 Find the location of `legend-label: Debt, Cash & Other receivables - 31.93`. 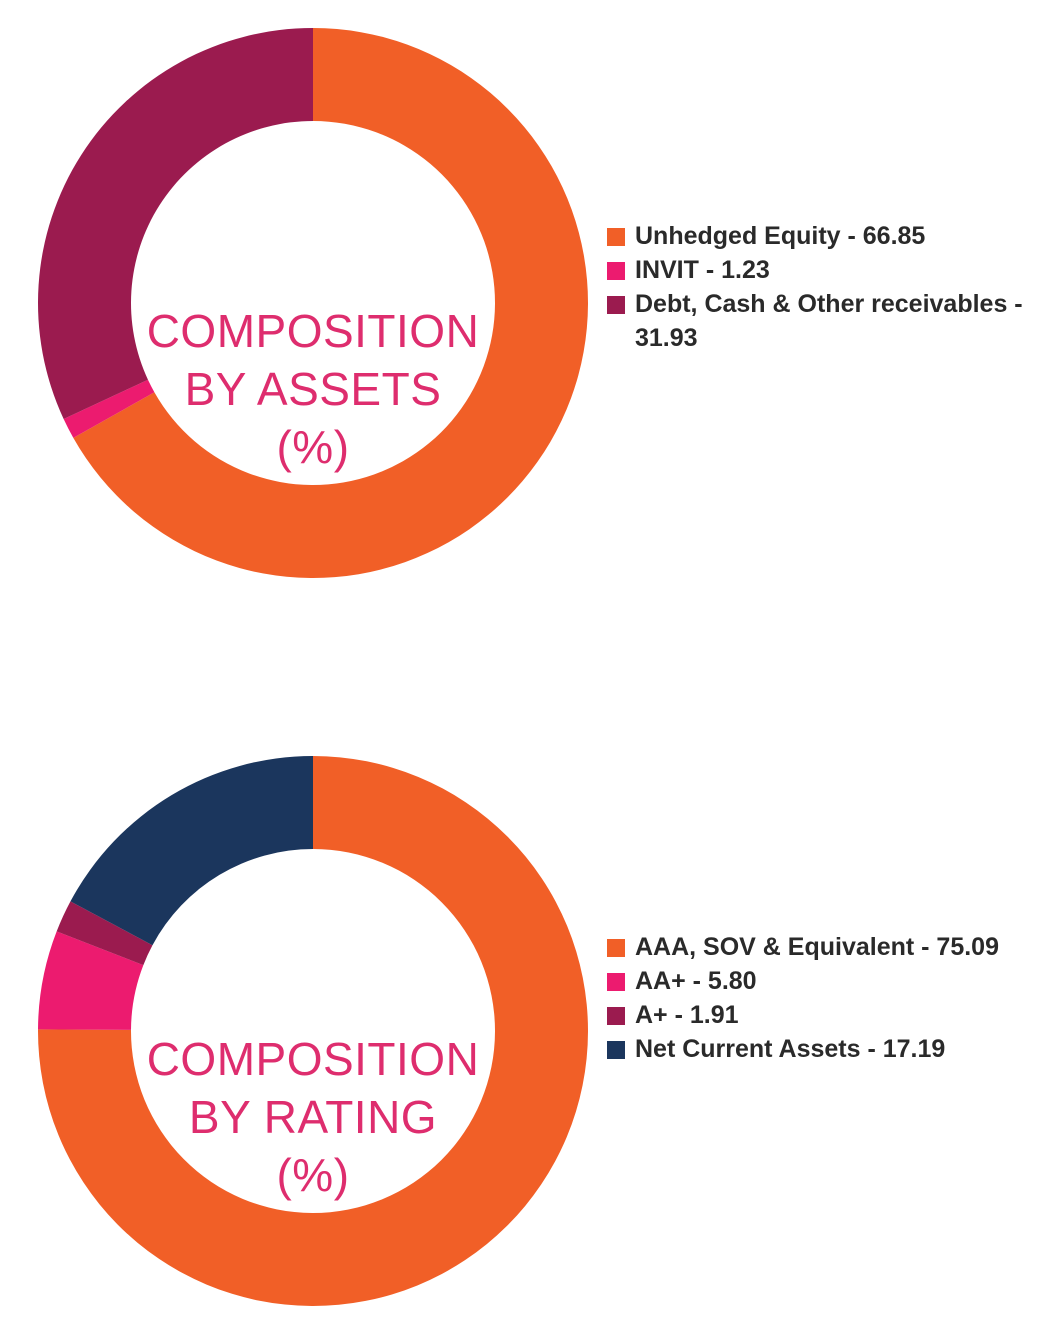

legend-label: Debt, Cash & Other receivables - 31.93 is located at coordinates (829, 321).